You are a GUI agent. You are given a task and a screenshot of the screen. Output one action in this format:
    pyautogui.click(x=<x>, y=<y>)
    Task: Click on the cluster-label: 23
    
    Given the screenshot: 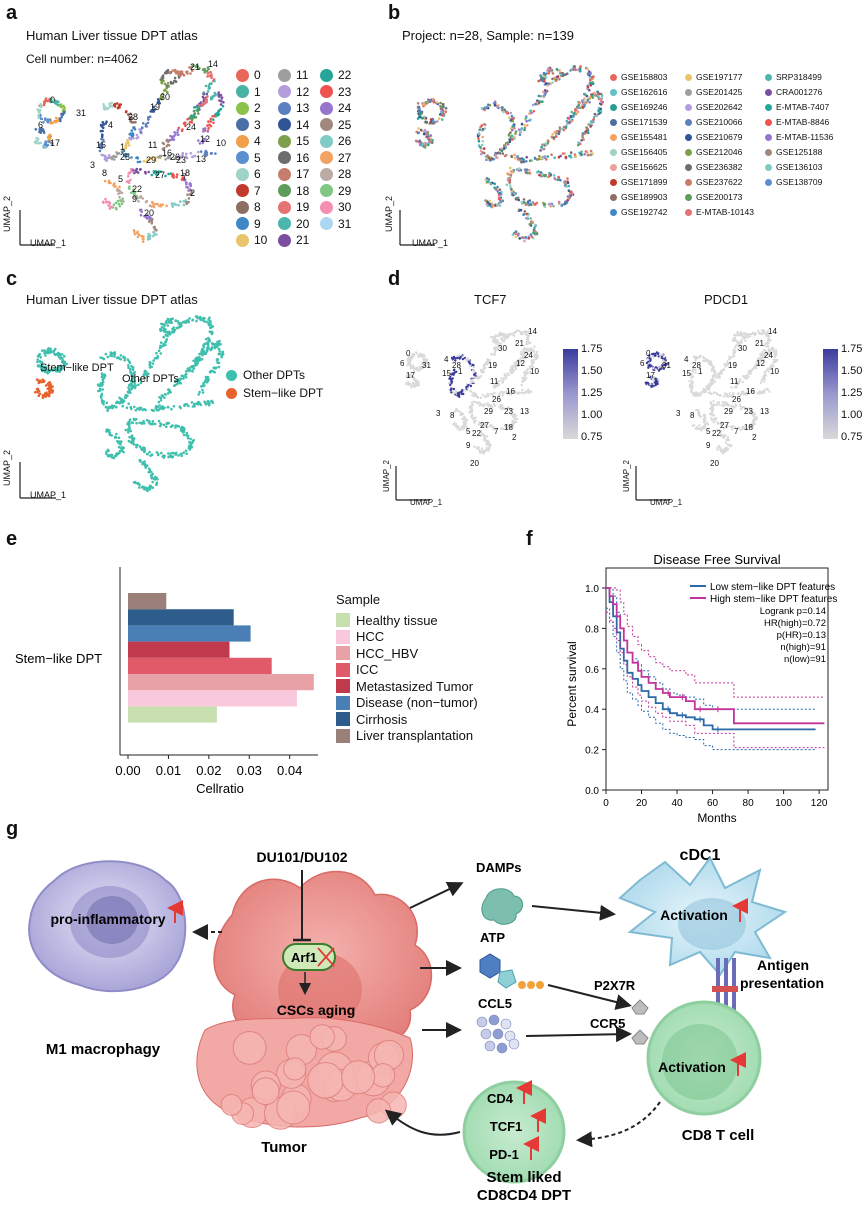 What is the action you would take?
    pyautogui.click(x=181, y=160)
    